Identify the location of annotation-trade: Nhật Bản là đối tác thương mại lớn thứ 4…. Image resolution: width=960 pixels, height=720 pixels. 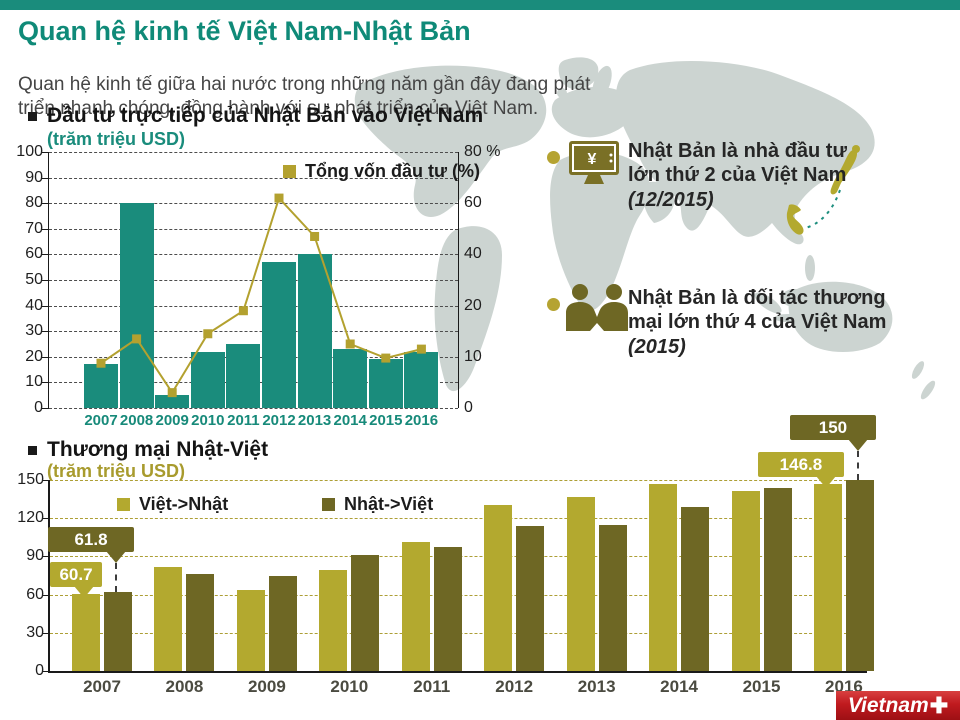
(758, 322).